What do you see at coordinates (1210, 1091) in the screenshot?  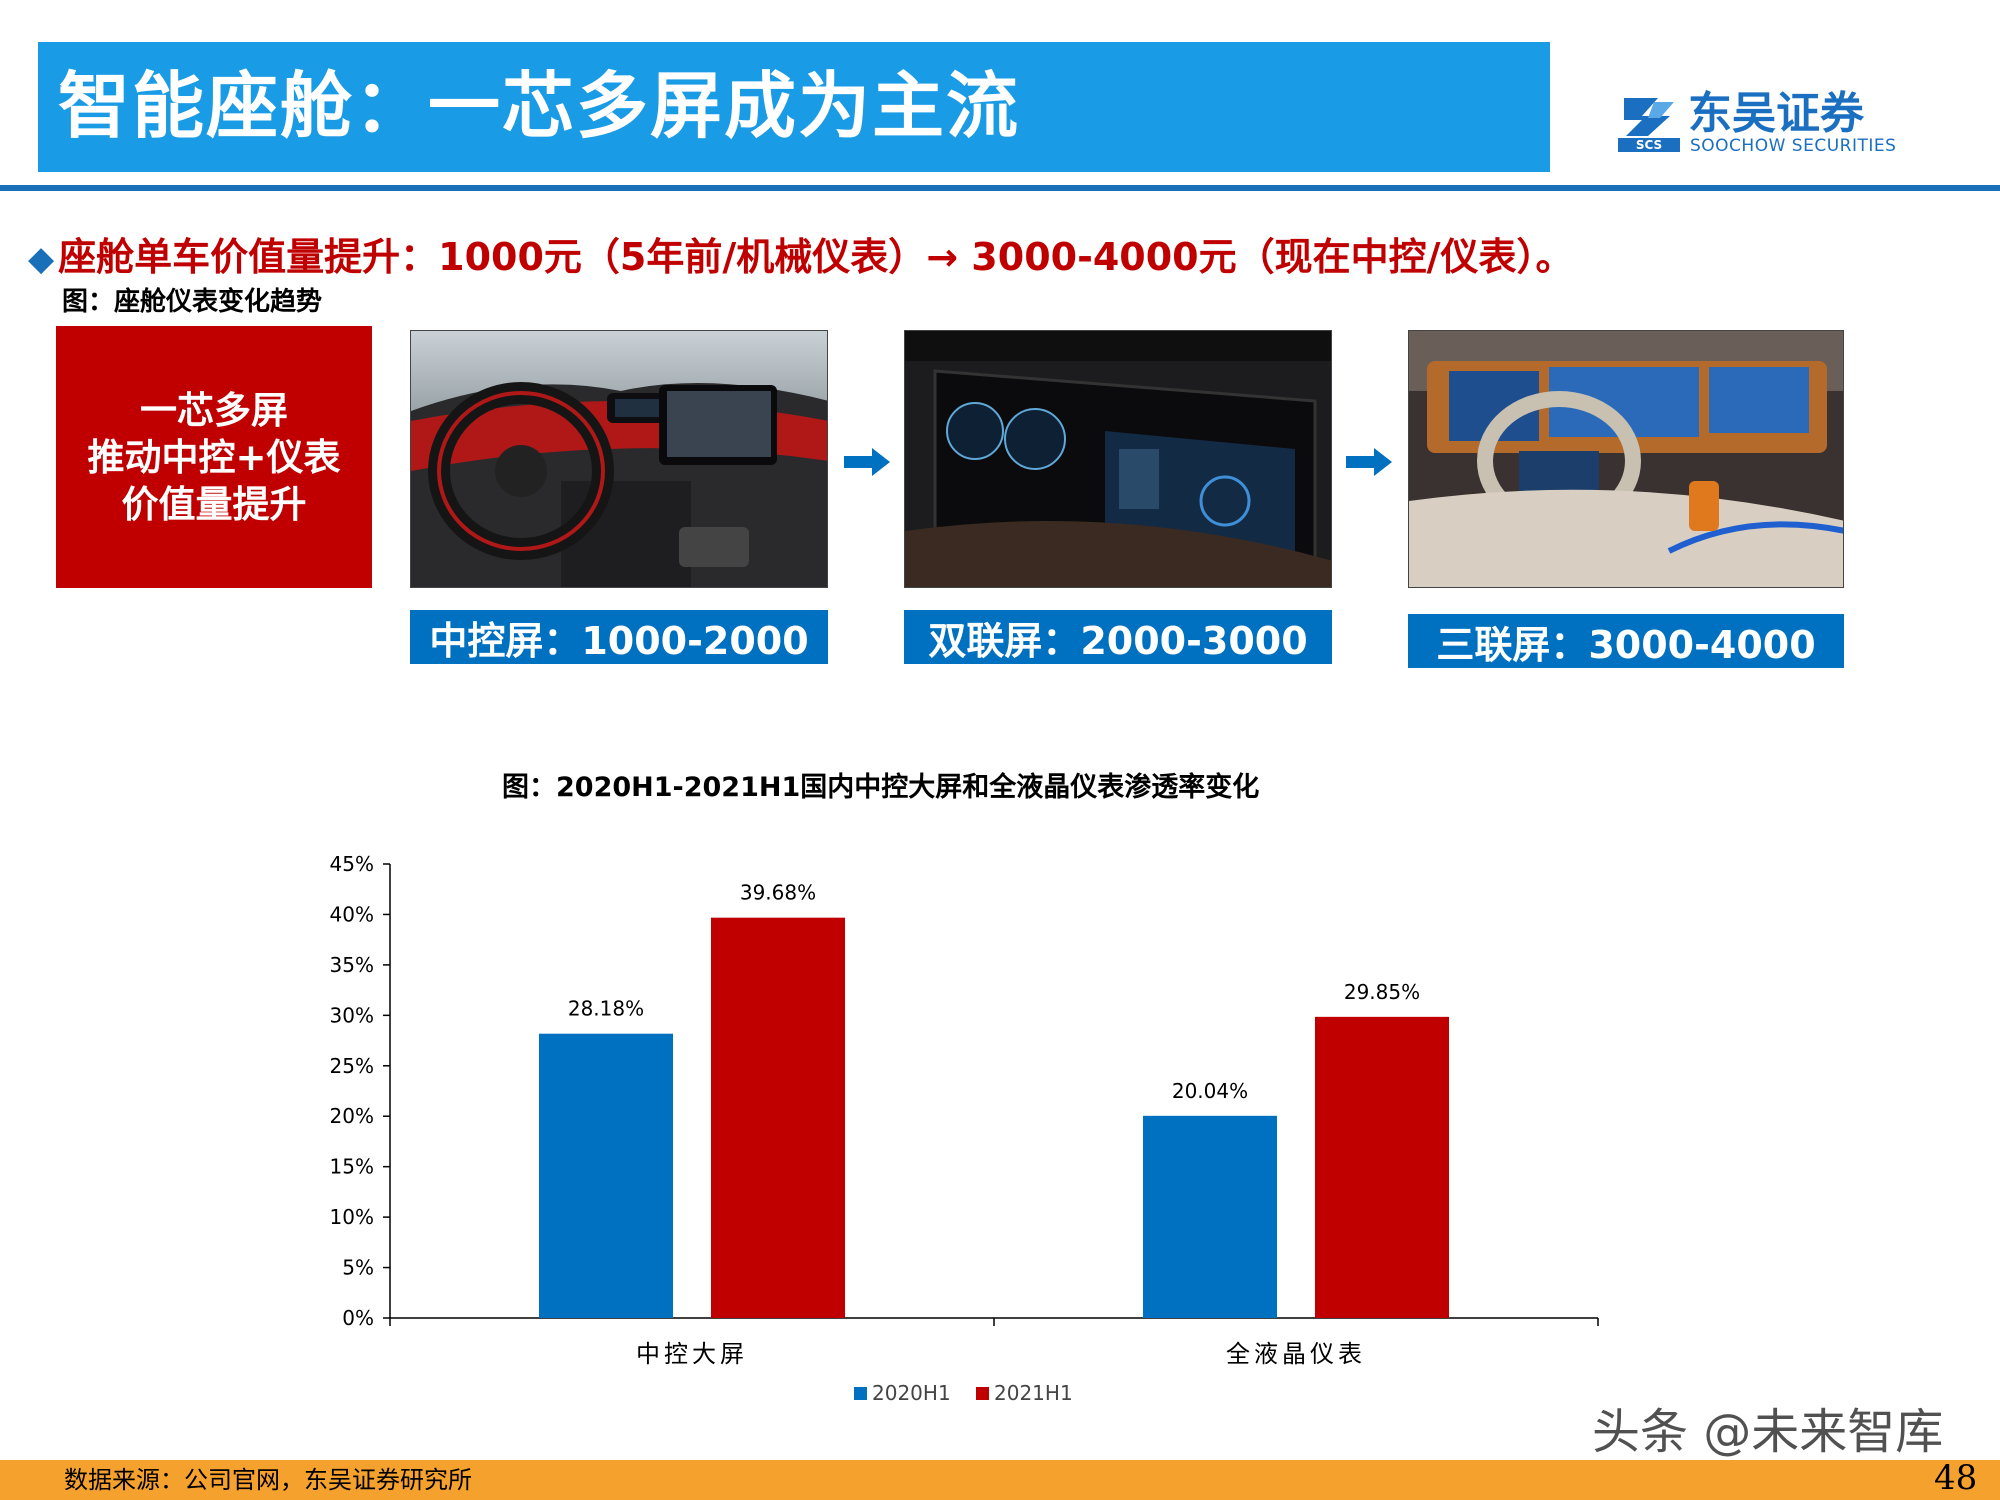 I see `data-label: 20.04%` at bounding box center [1210, 1091].